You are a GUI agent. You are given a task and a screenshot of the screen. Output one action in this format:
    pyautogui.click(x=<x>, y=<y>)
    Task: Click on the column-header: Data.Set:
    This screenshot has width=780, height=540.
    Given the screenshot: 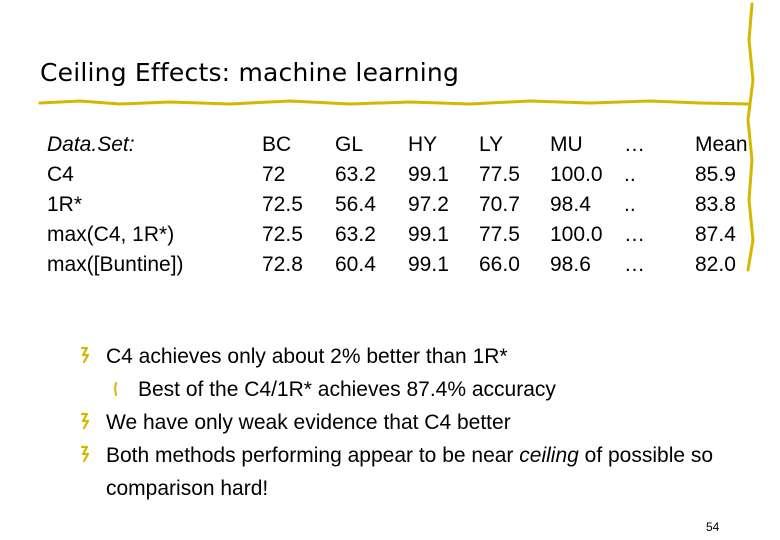 What is the action you would take?
    pyautogui.click(x=91, y=144)
    